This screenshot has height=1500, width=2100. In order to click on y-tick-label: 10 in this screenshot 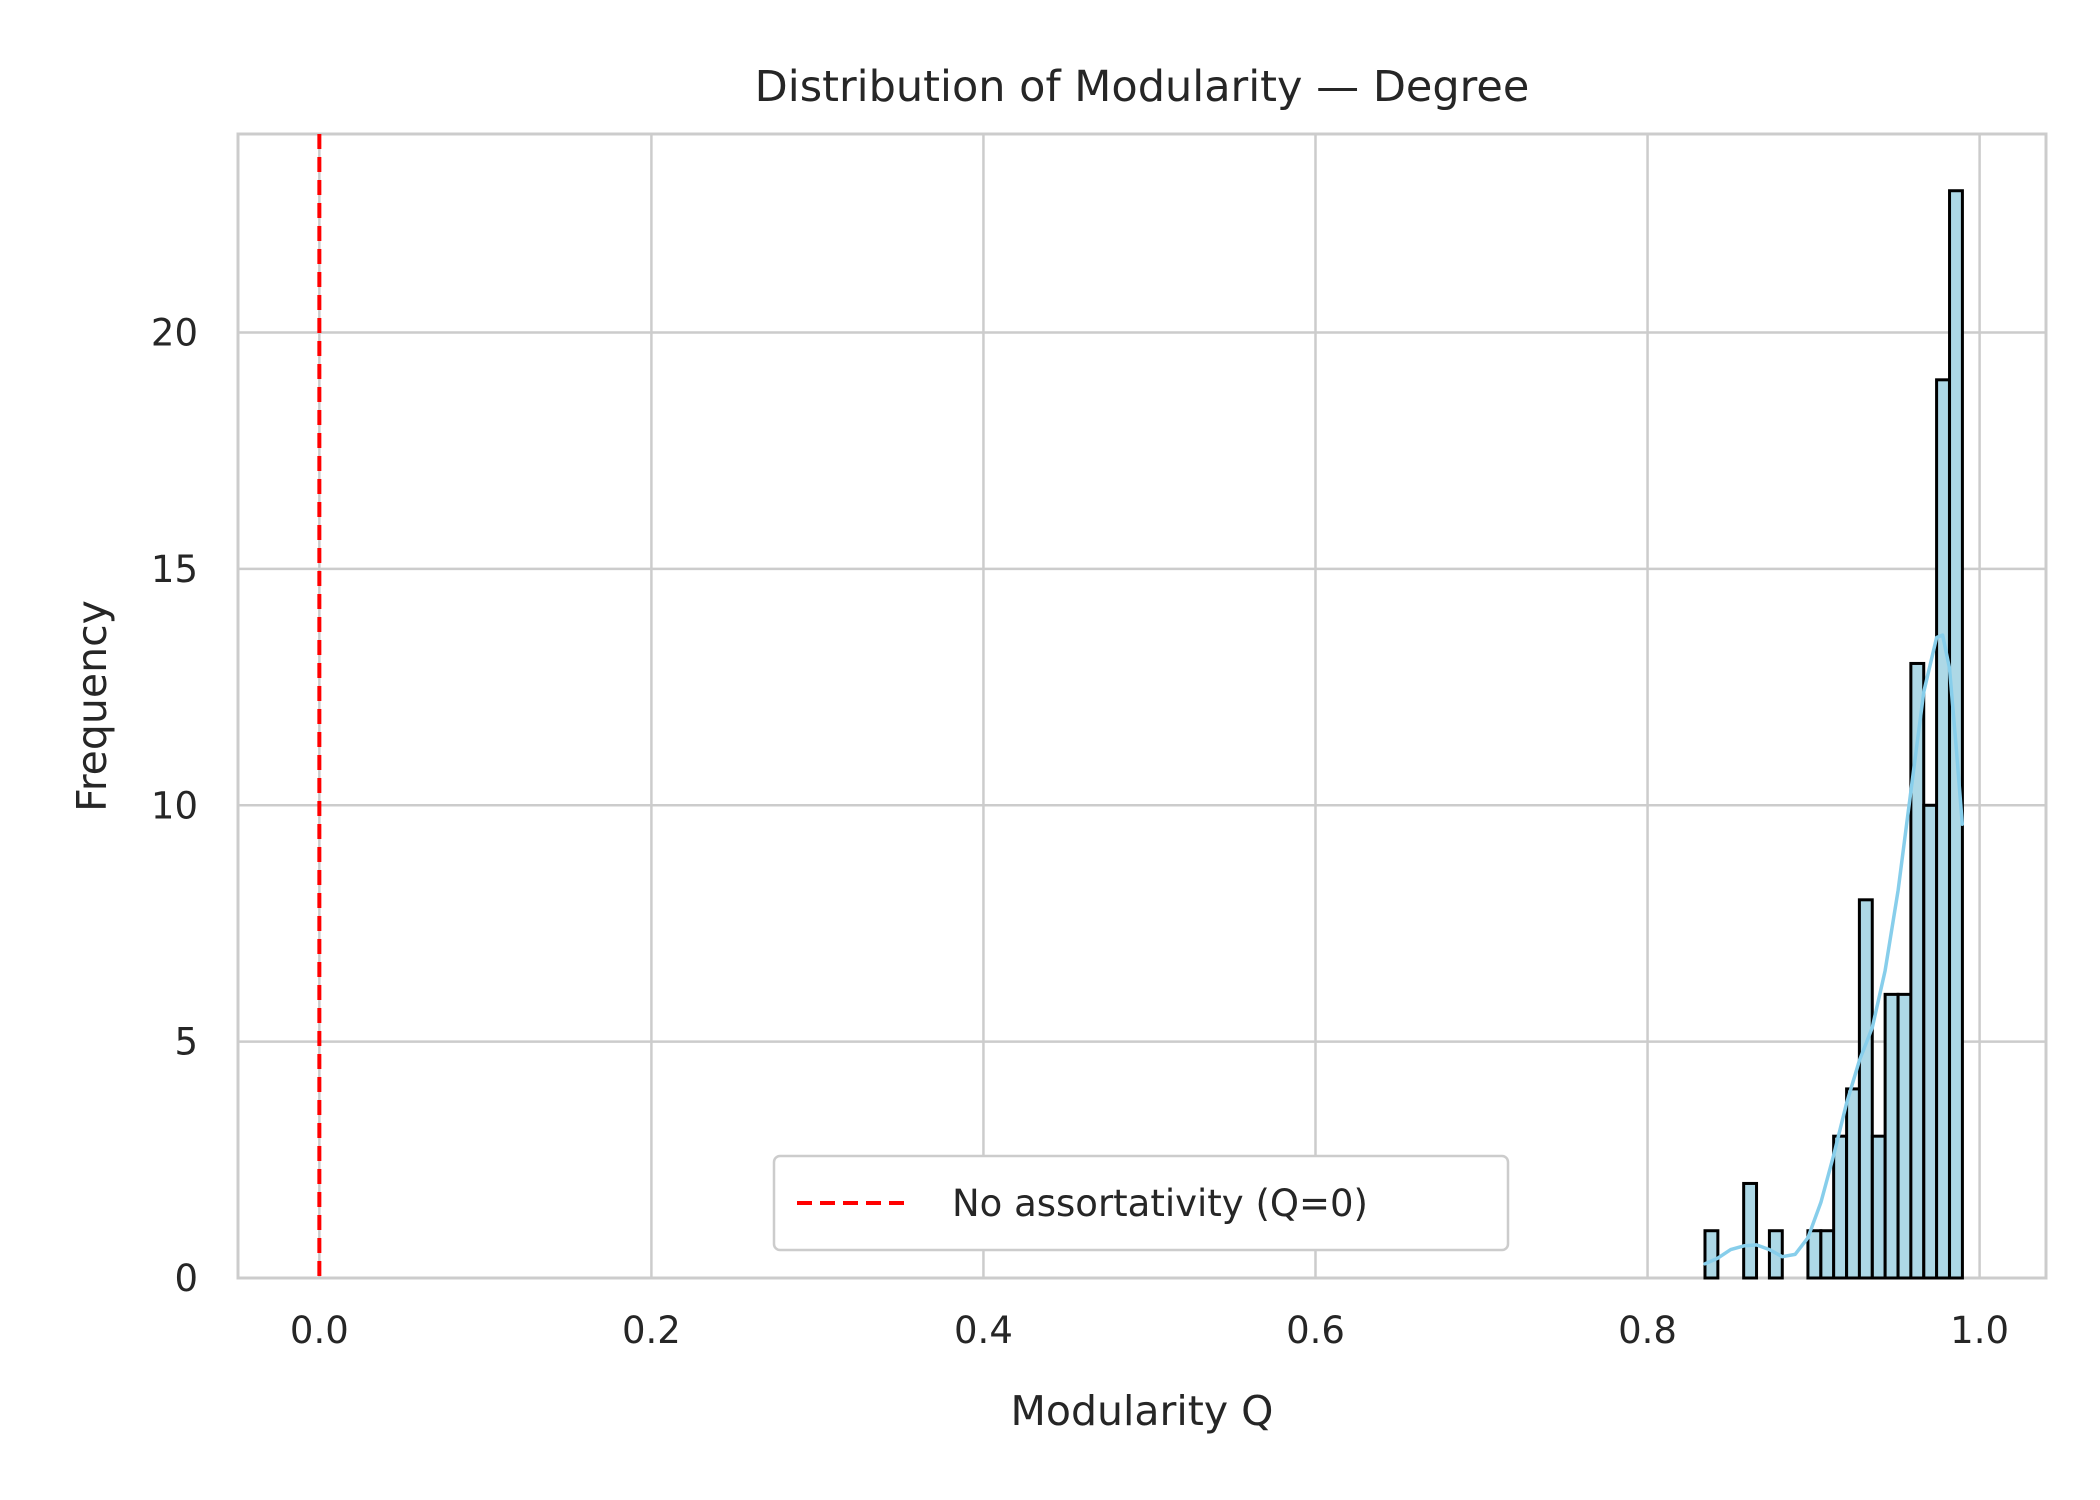, I will do `click(174, 805)`.